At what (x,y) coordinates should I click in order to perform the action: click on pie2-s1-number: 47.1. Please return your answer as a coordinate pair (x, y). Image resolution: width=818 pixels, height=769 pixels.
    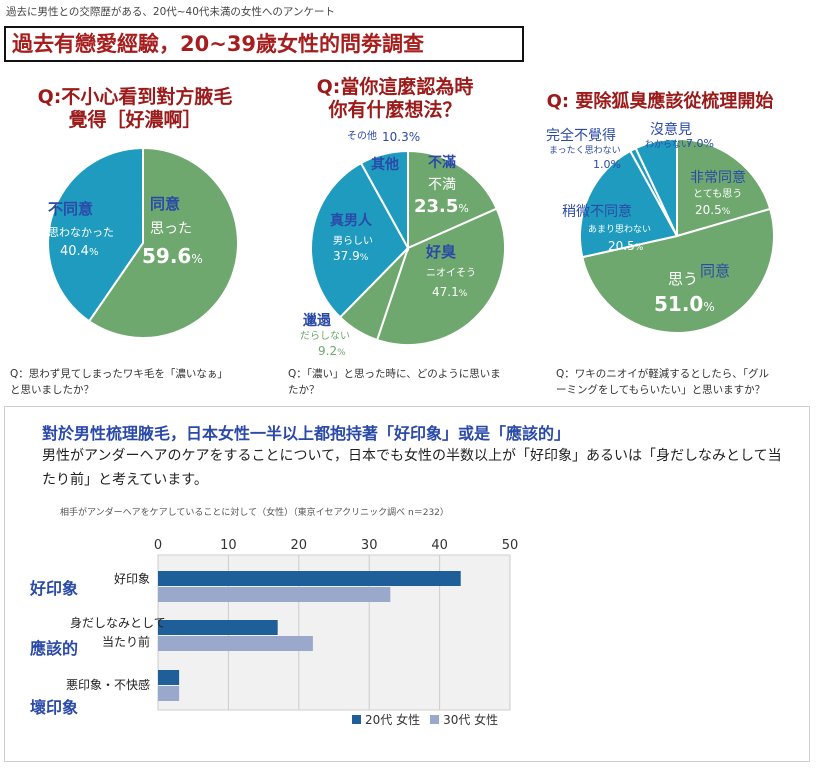
    Looking at the image, I should click on (445, 292).